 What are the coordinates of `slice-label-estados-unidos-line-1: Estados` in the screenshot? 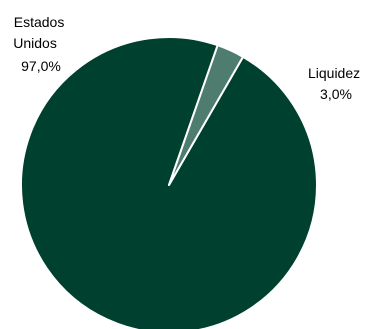 It's located at (39, 22).